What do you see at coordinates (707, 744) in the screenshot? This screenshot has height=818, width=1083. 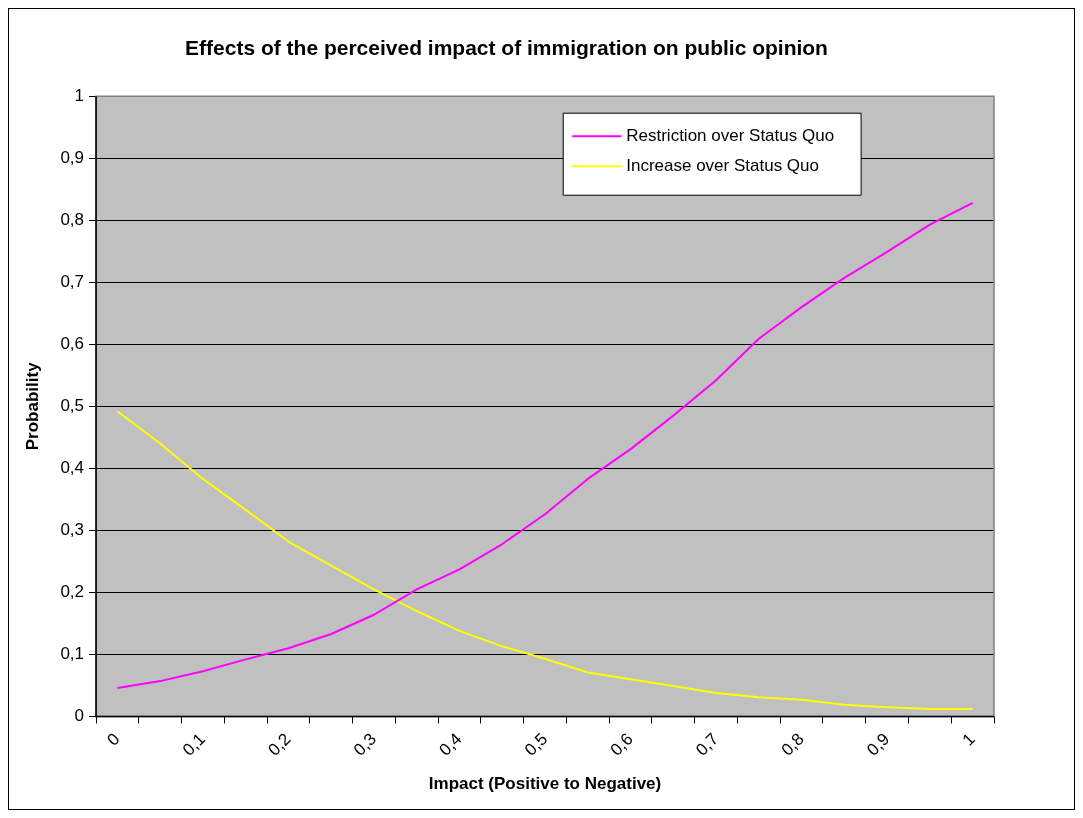 I see `x-tick-label: 0,7` at bounding box center [707, 744].